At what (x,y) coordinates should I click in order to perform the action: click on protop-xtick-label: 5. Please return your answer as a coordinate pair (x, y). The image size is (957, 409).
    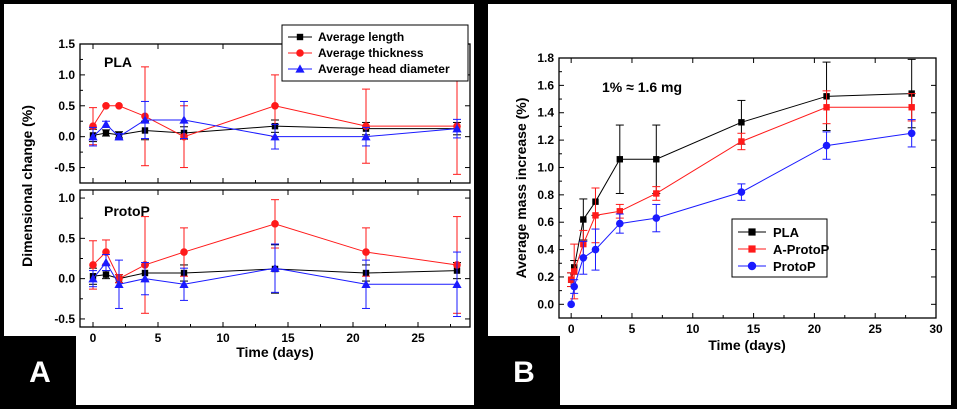
    Looking at the image, I should click on (158, 338).